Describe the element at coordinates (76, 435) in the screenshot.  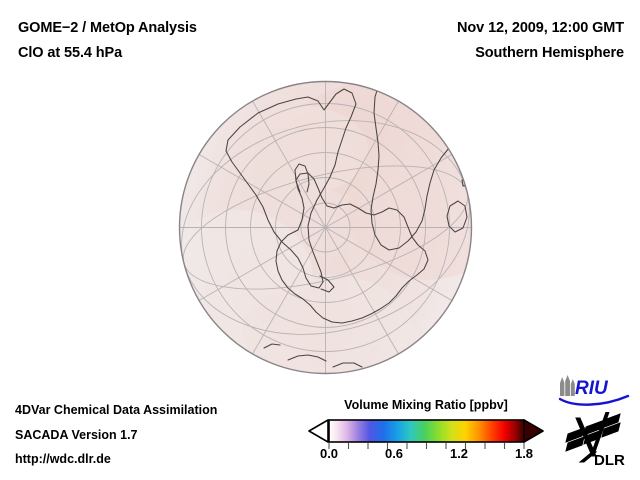
I see `version-label: SACADA Version 1.7` at that location.